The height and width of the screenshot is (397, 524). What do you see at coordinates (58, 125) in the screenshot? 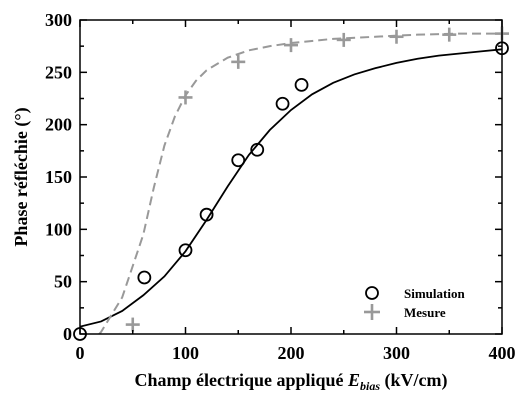
I see `y-tick-label: 200` at bounding box center [58, 125].